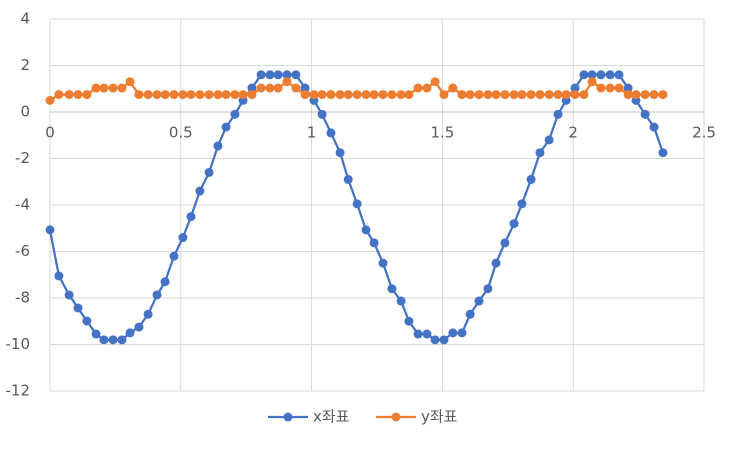  Describe the element at coordinates (18, 344) in the screenshot. I see `y-tick-label: -10` at that location.